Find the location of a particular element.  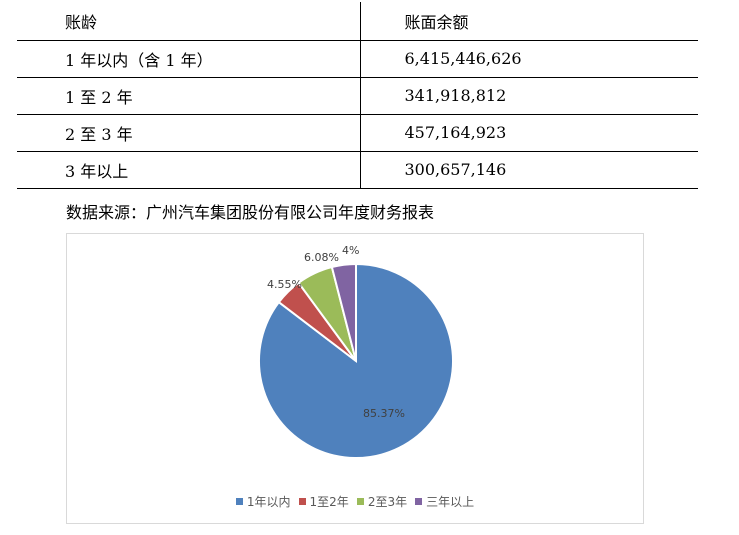

legend-item-2: 1至2年 is located at coordinates (323, 501).